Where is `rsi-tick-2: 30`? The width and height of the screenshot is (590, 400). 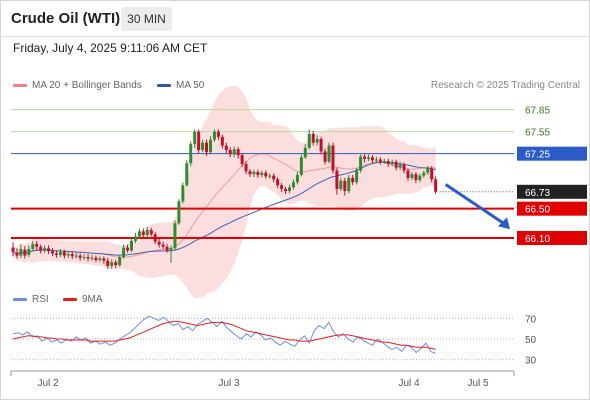 rsi-tick-2: 30 is located at coordinates (531, 361).